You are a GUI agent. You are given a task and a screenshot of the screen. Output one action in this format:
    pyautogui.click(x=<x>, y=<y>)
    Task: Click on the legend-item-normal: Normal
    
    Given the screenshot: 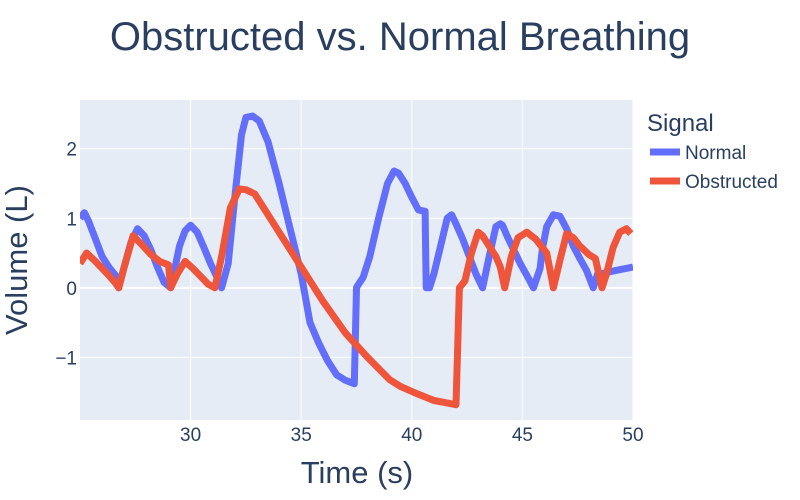 What is the action you would take?
    pyautogui.click(x=698, y=153)
    